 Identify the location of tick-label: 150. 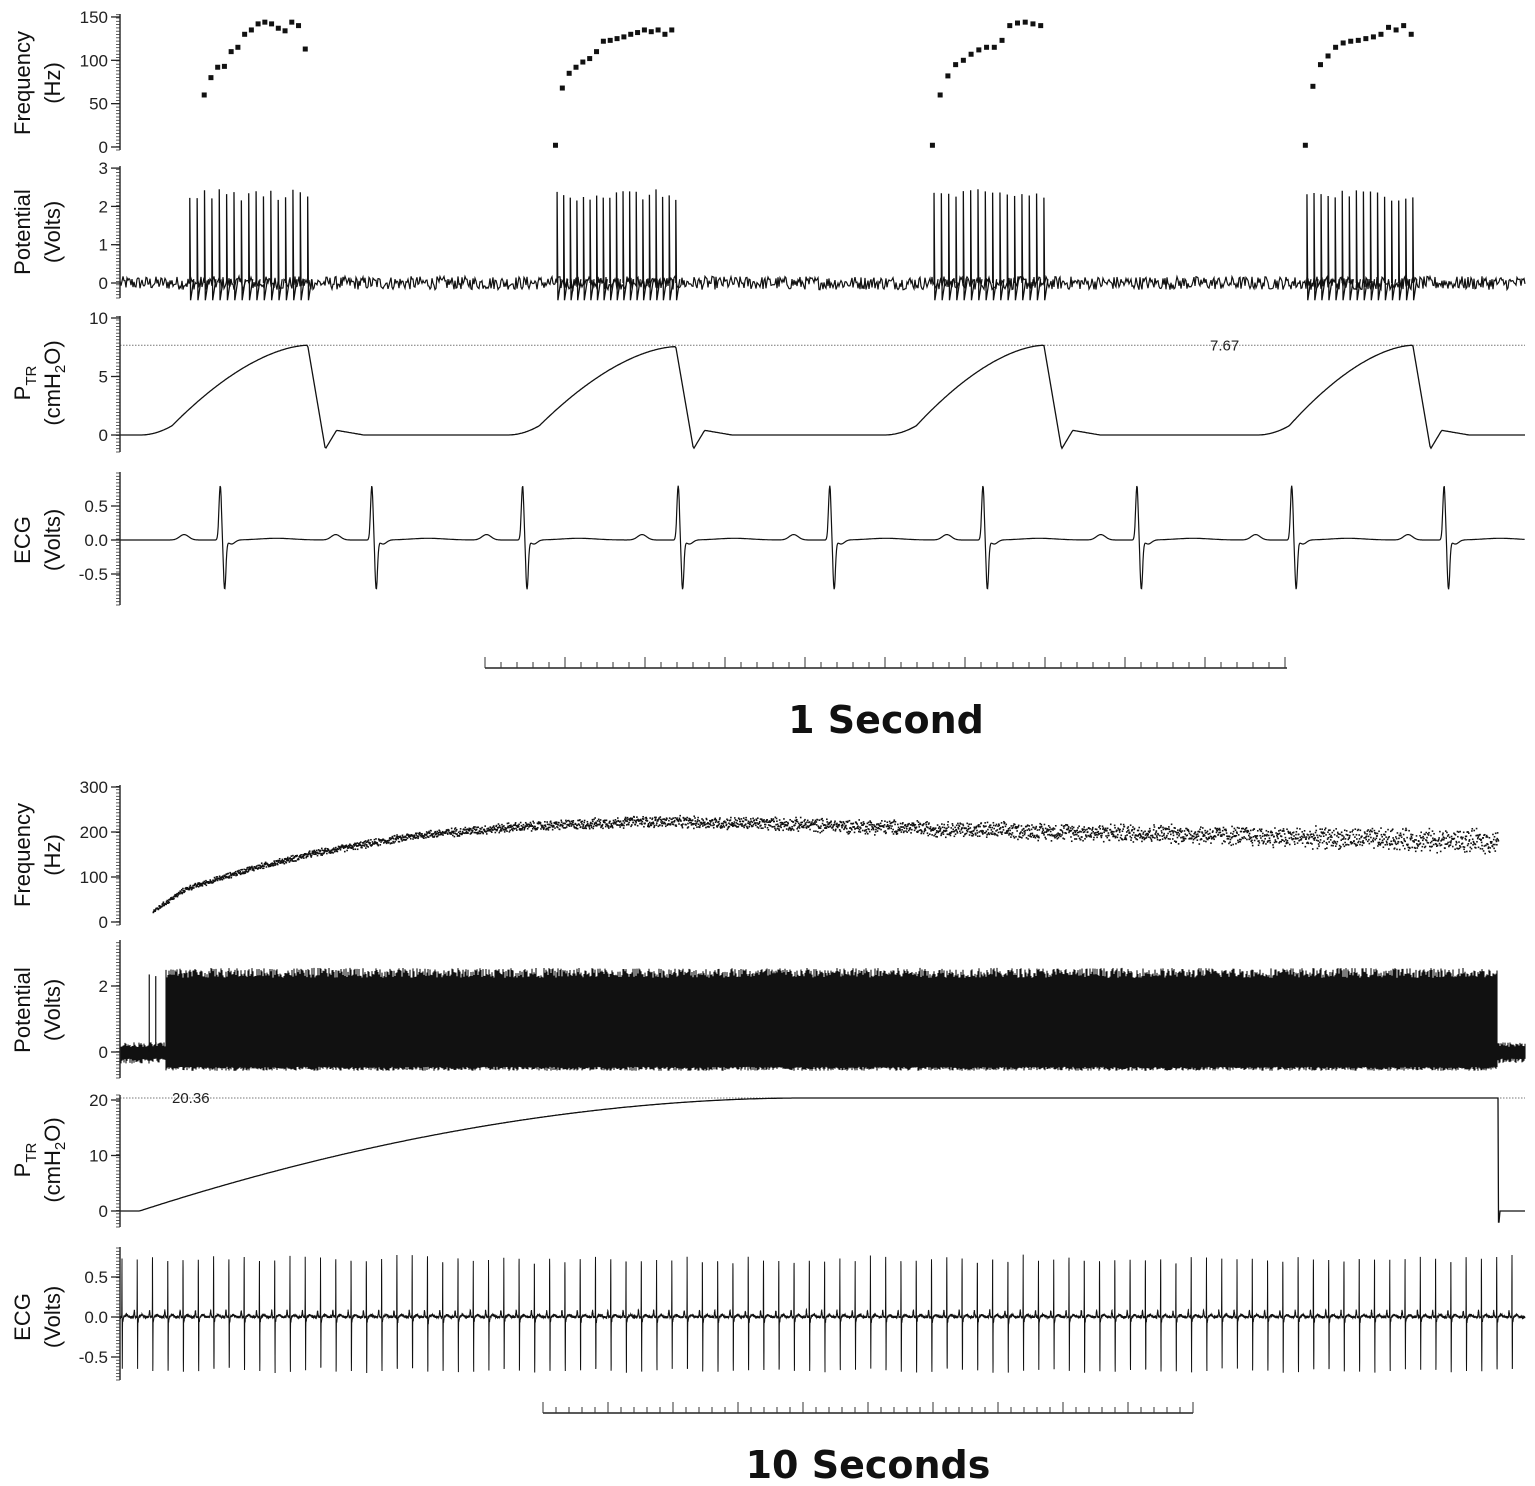
(94, 17).